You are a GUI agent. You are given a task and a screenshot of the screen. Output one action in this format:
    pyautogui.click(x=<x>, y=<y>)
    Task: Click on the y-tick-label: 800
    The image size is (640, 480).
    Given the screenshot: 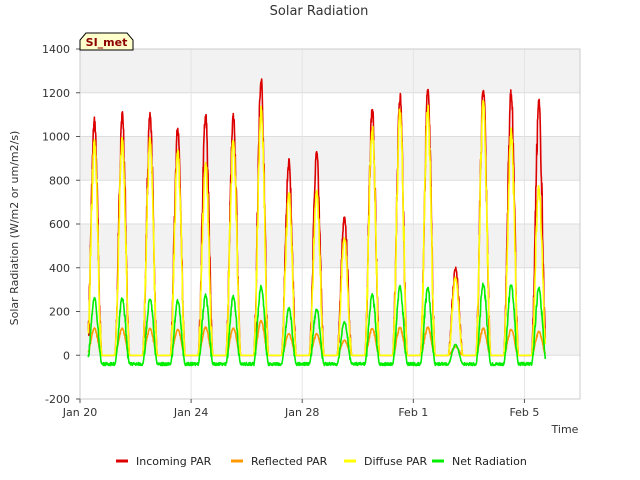 What is the action you would take?
    pyautogui.click(x=59, y=180)
    